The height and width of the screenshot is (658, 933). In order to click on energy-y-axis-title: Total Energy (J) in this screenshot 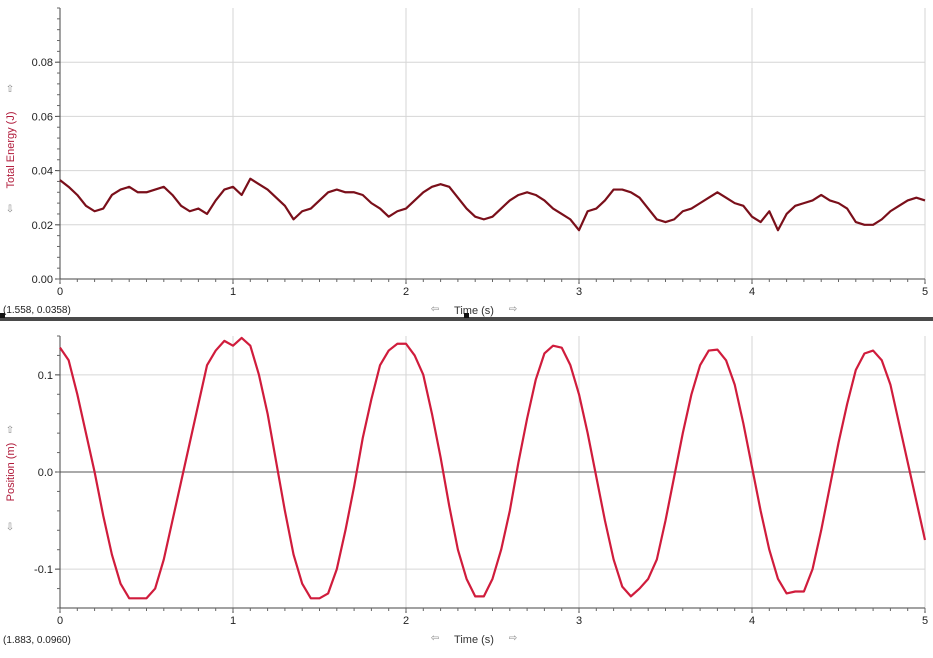, I will do `click(11, 149)`.